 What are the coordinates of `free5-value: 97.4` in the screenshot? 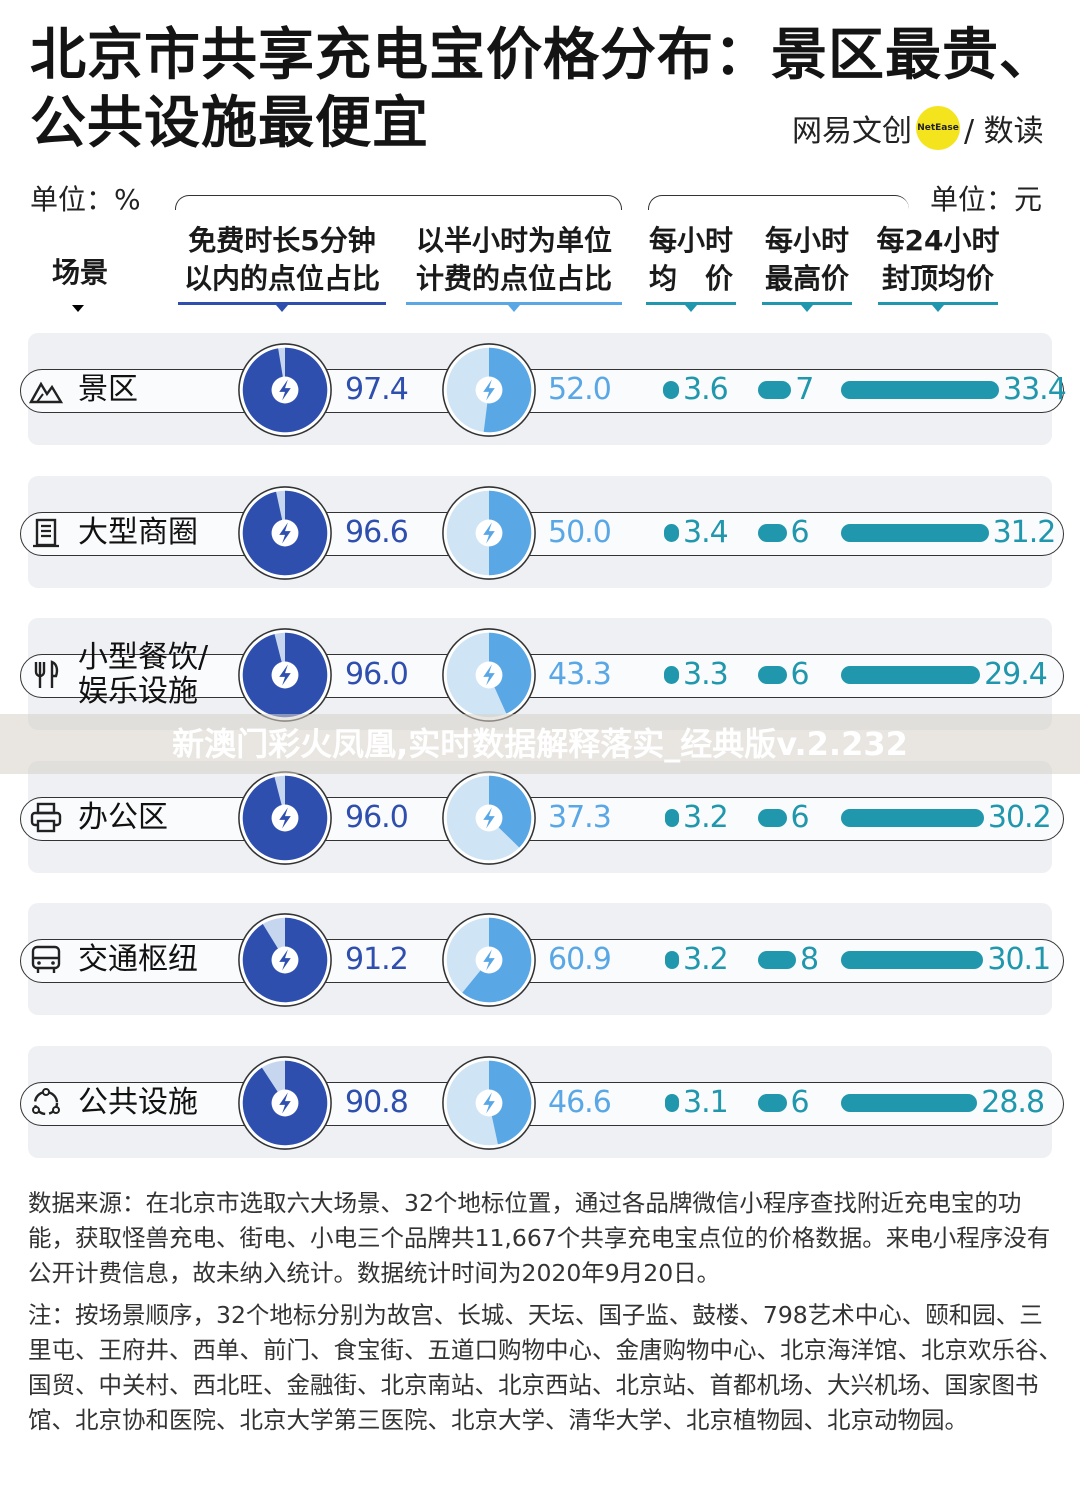 It's located at (377, 389).